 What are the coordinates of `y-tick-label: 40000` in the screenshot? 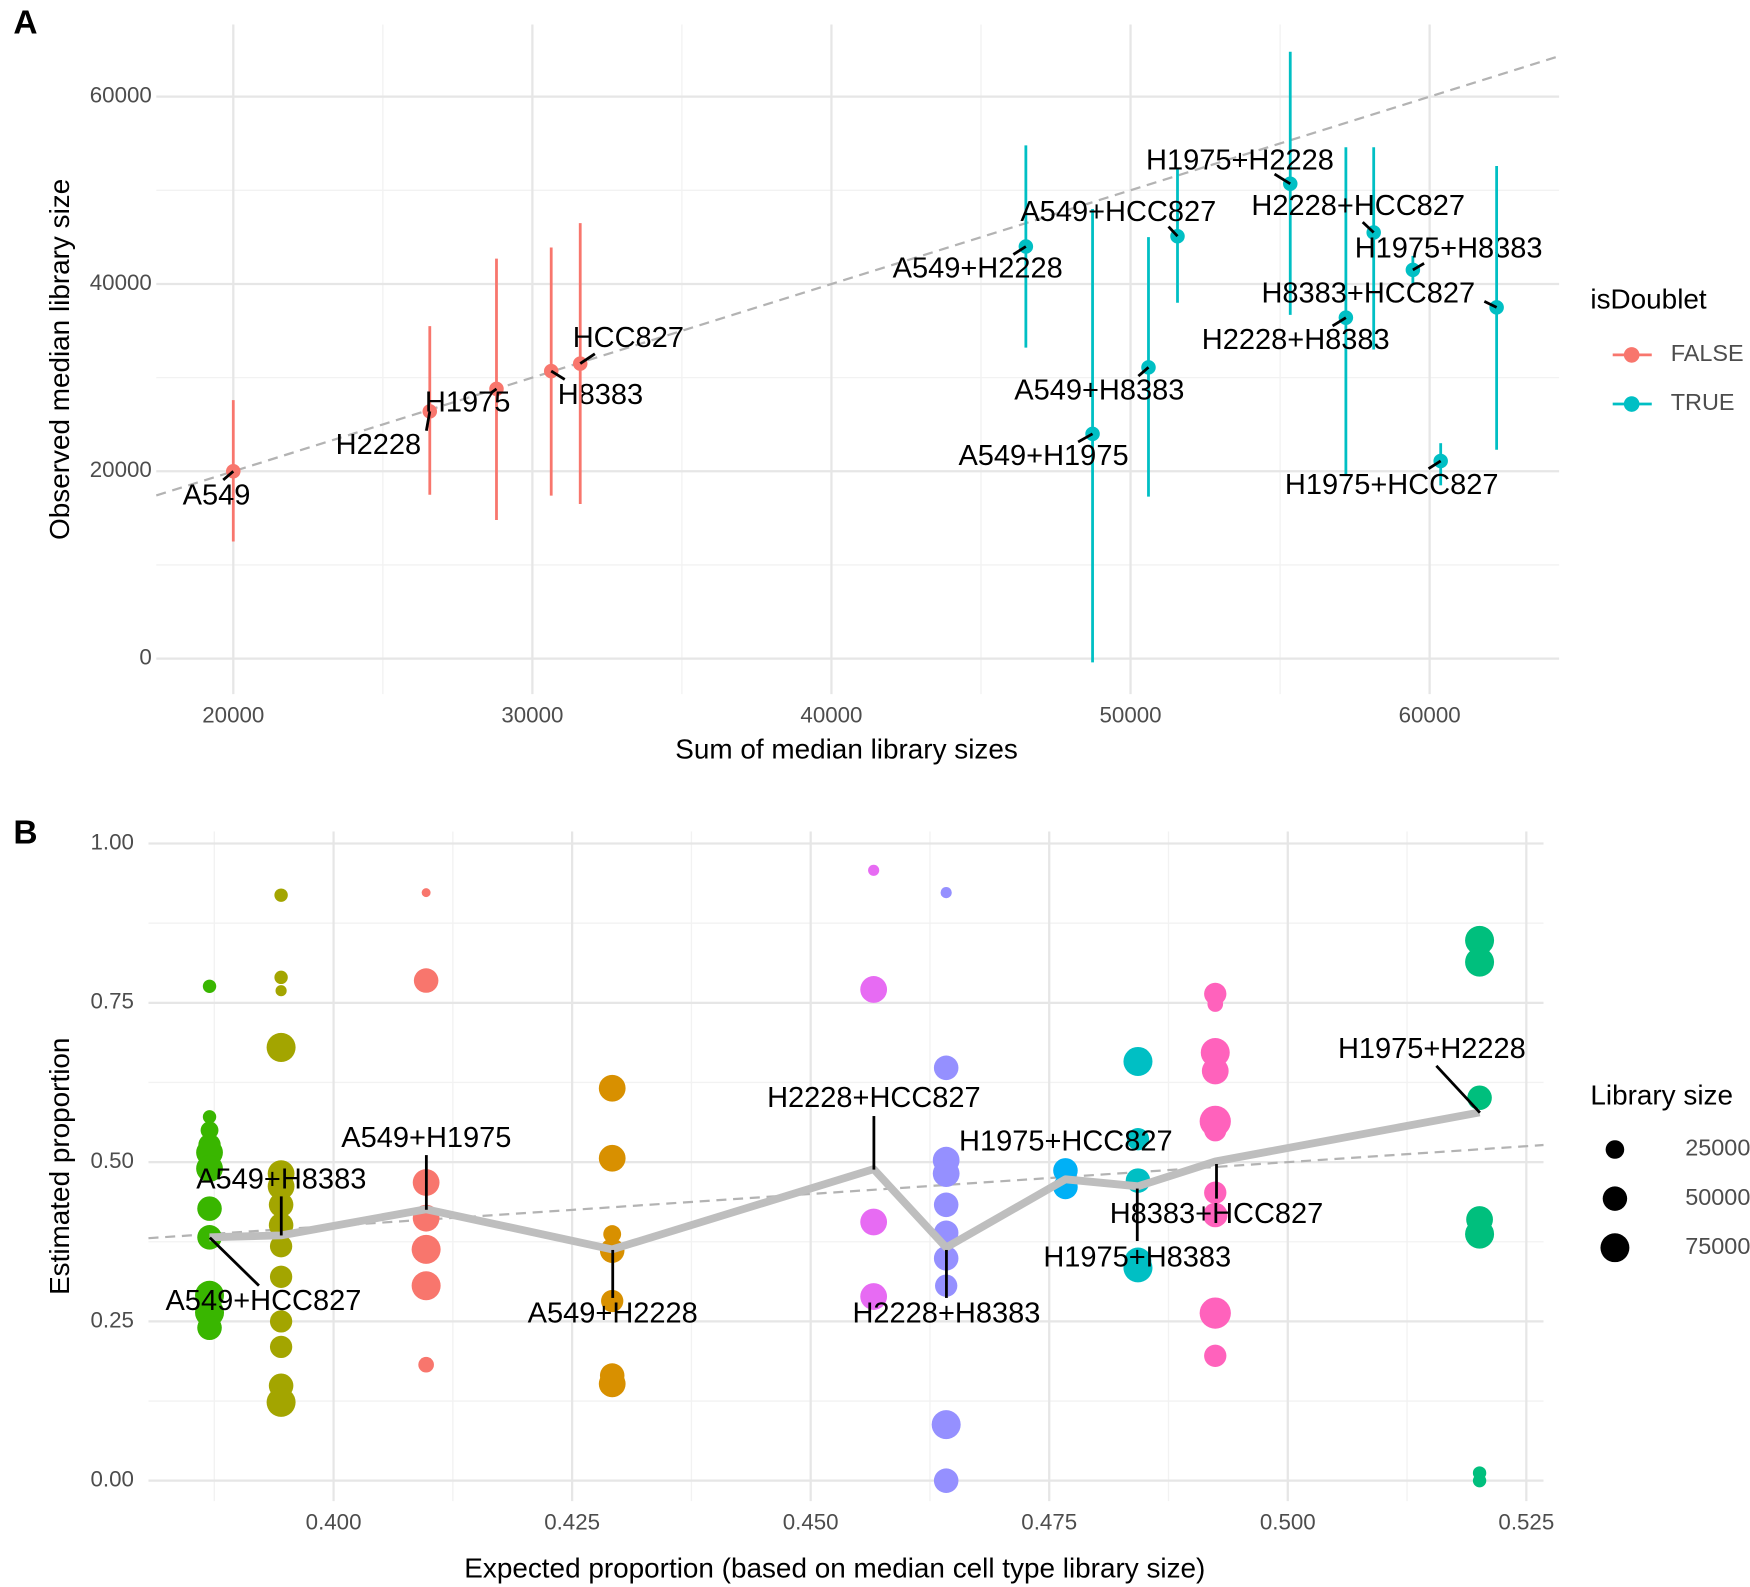 It's located at (121, 282).